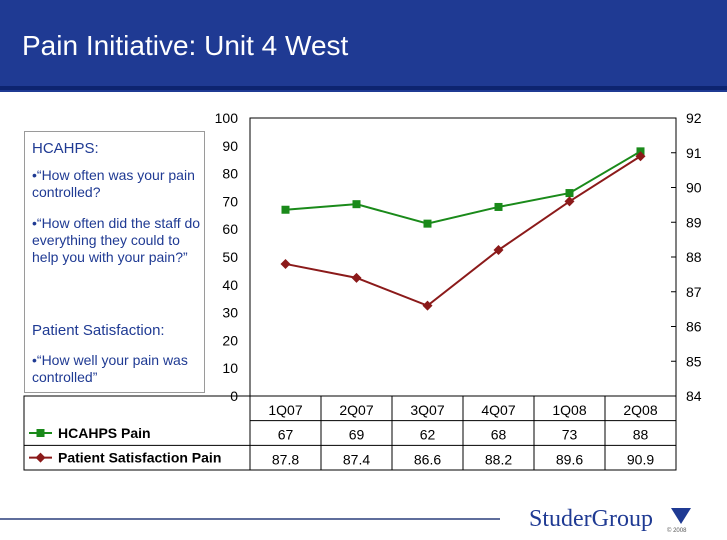 Image resolution: width=727 pixels, height=540 pixels. Describe the element at coordinates (498, 459) in the screenshot. I see `table-value: 88.2` at that location.